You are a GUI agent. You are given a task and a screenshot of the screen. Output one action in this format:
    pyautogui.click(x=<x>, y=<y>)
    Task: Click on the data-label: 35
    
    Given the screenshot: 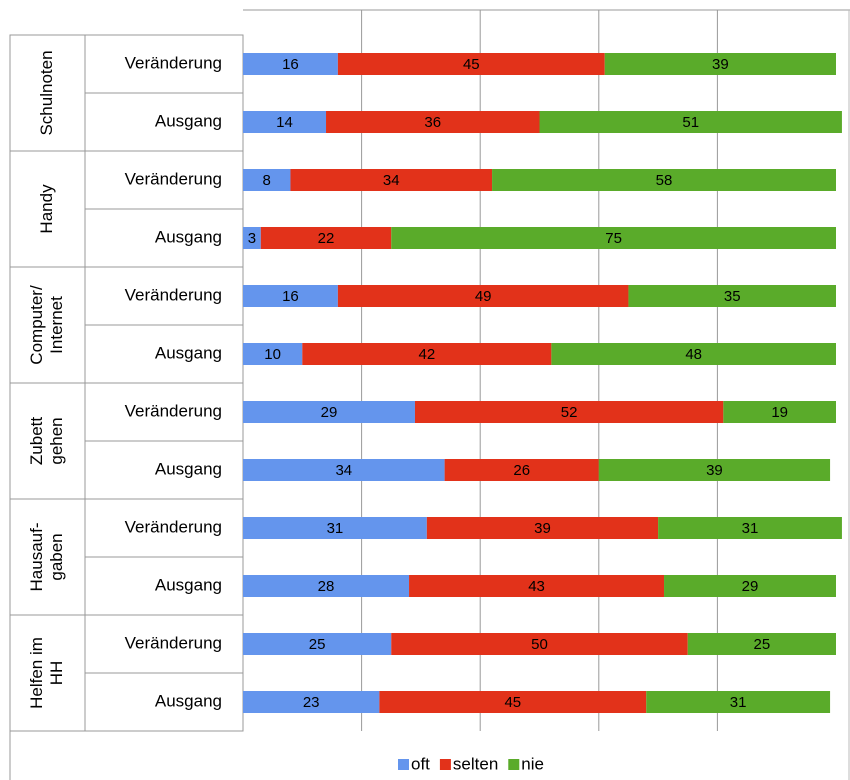 What is the action you would take?
    pyautogui.click(x=732, y=296)
    